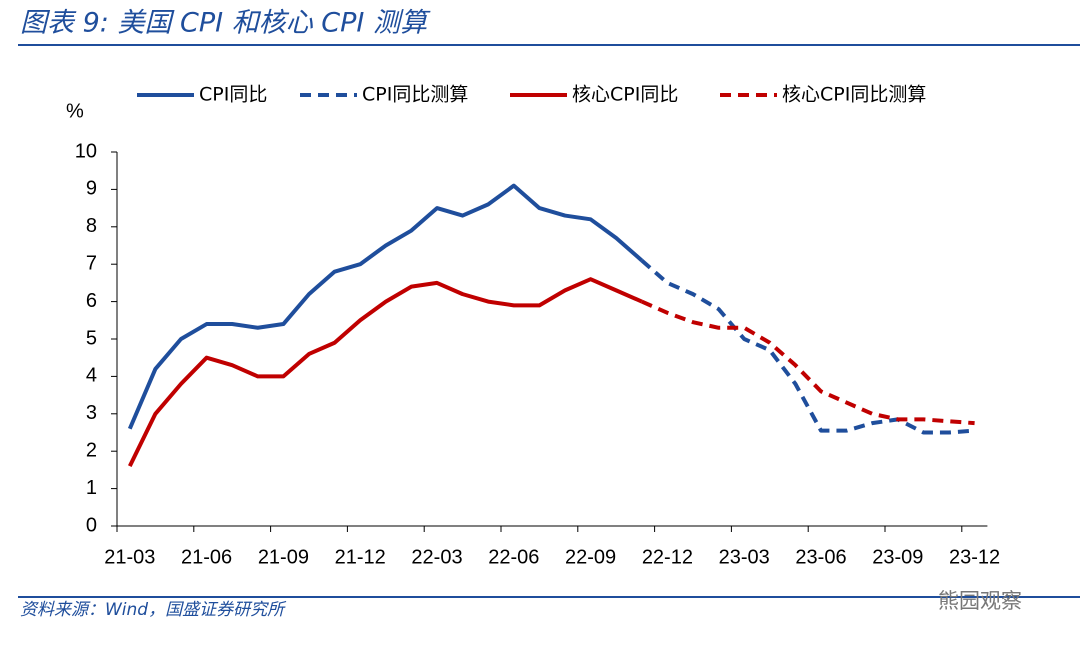 The height and width of the screenshot is (649, 1080). I want to click on legend-label: 核心CPI同比, so click(625, 95).